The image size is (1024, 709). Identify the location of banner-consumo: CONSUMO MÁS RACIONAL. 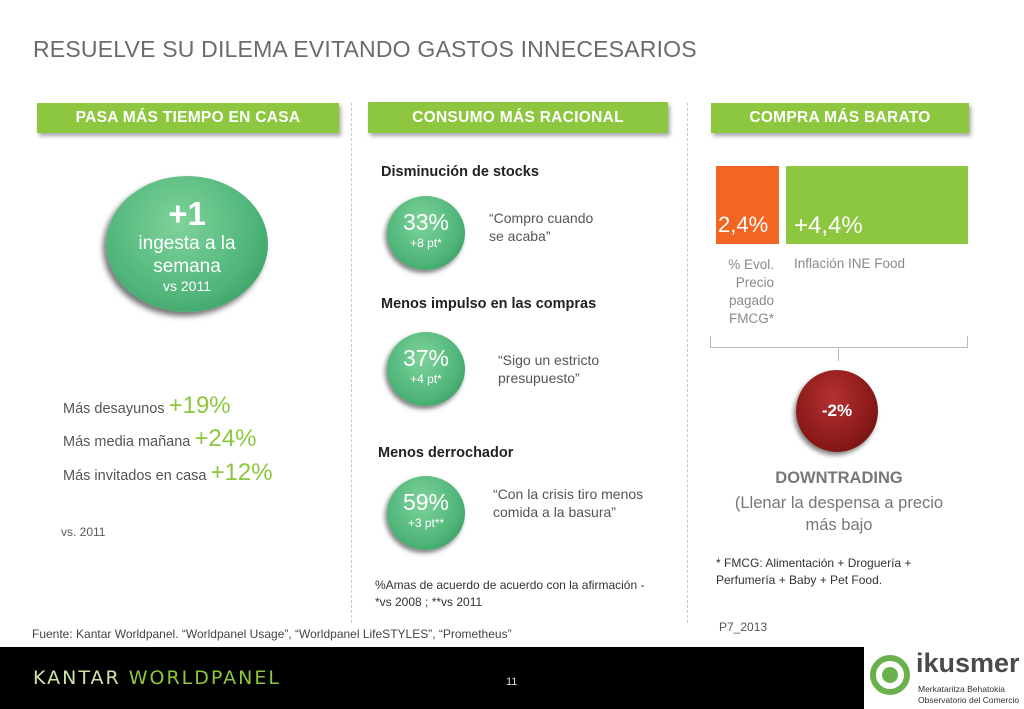
(518, 117).